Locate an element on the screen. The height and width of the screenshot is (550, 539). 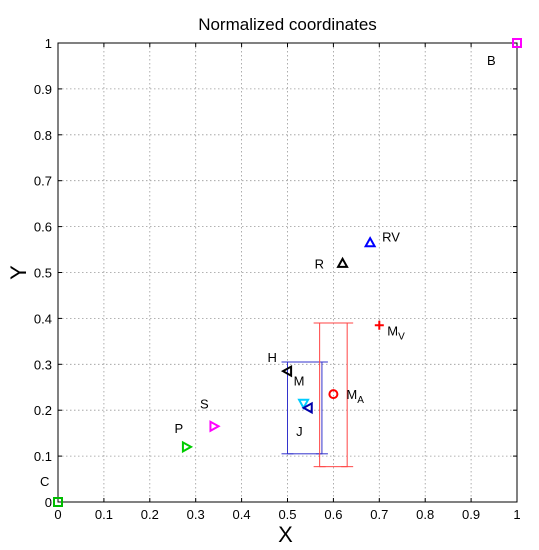
x-tick-label: 0.7 is located at coordinates (379, 514).